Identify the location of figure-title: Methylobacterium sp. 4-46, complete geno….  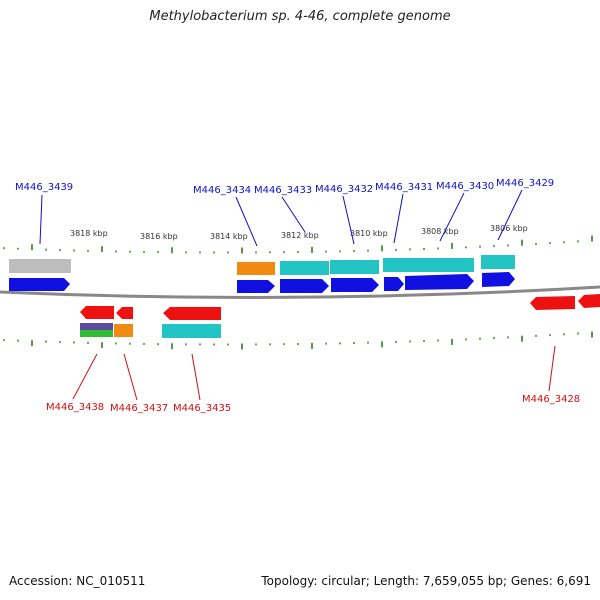
(300, 16).